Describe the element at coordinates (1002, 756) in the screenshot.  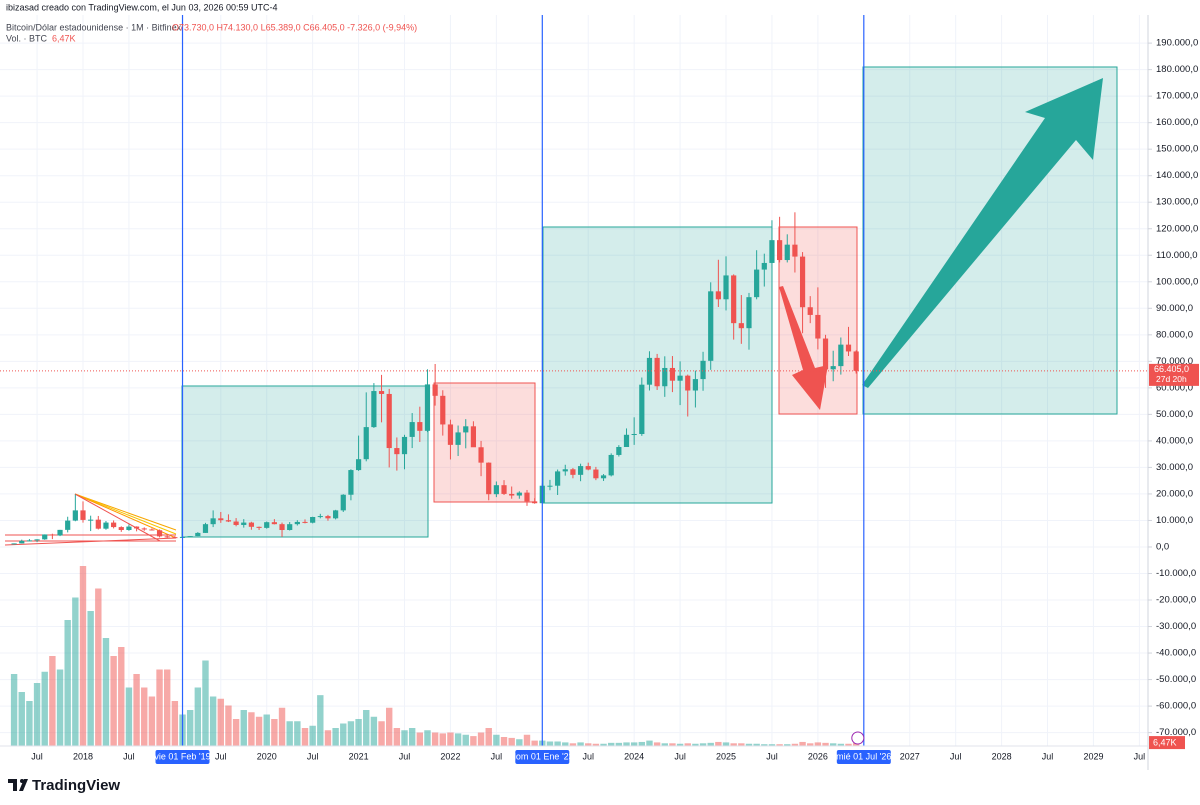
I see `x-tick-label: 2028` at that location.